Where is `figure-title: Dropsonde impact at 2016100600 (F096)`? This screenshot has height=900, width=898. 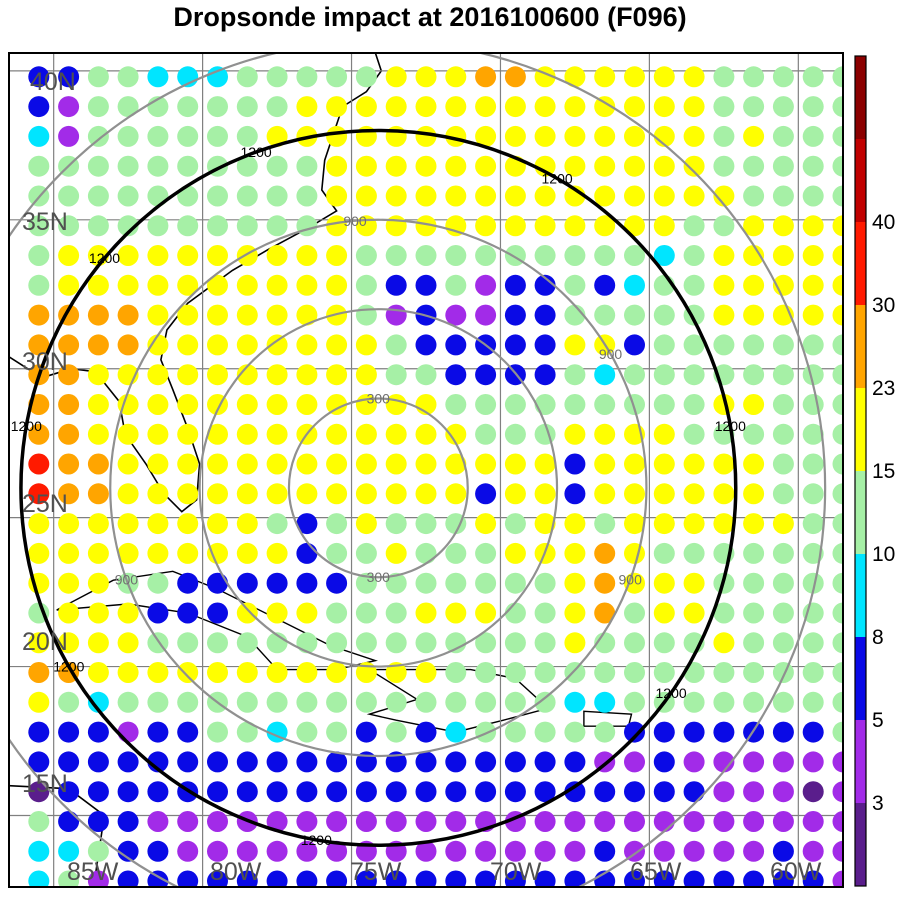 figure-title: Dropsonde impact at 2016100600 (F096) is located at coordinates (430, 17).